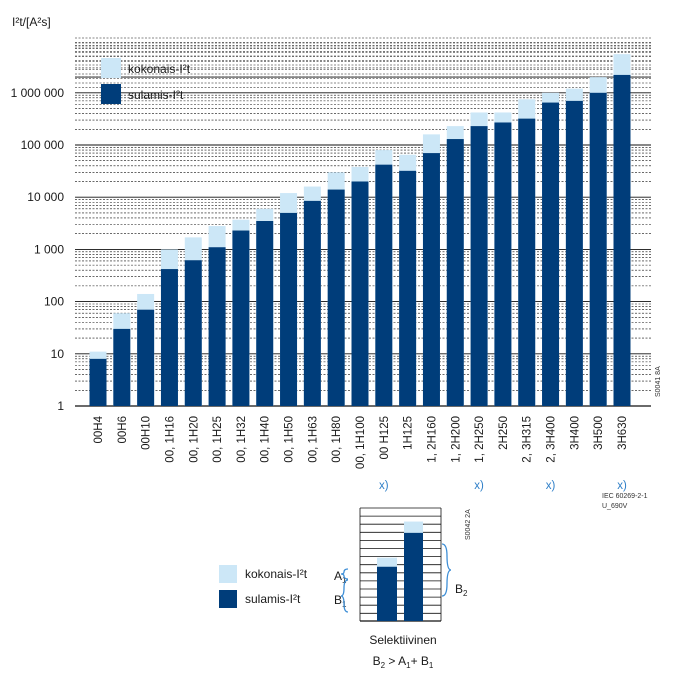  What do you see at coordinates (400, 571) in the screenshot?
I see `selectivity-bars` at bounding box center [400, 571].